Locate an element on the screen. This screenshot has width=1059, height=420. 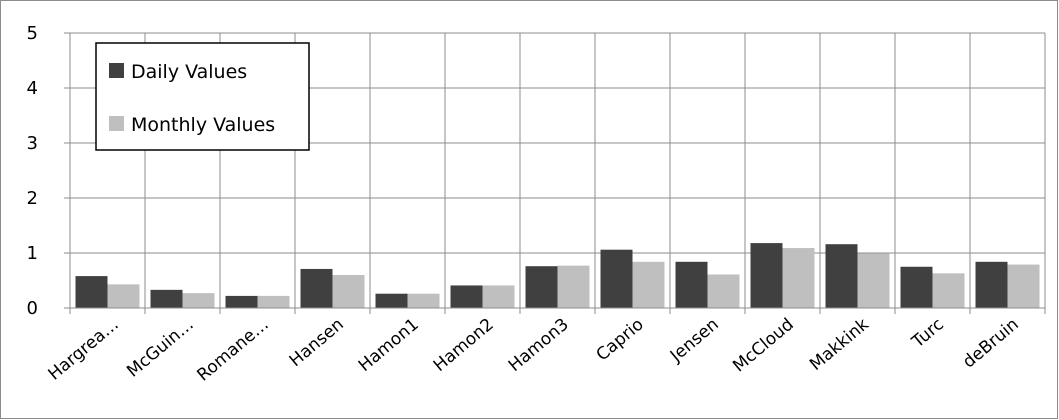
legend-box is located at coordinates (202, 96).